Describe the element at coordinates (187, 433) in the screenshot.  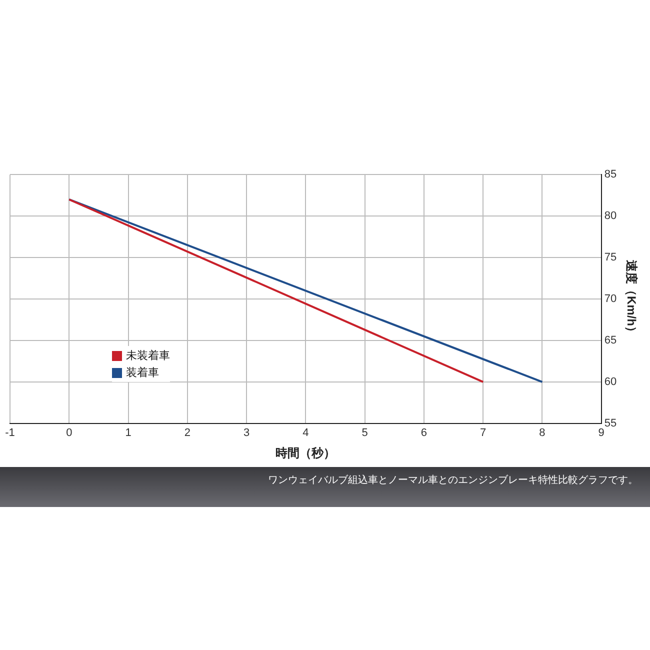
I see `x-tick-label: 2` at that location.